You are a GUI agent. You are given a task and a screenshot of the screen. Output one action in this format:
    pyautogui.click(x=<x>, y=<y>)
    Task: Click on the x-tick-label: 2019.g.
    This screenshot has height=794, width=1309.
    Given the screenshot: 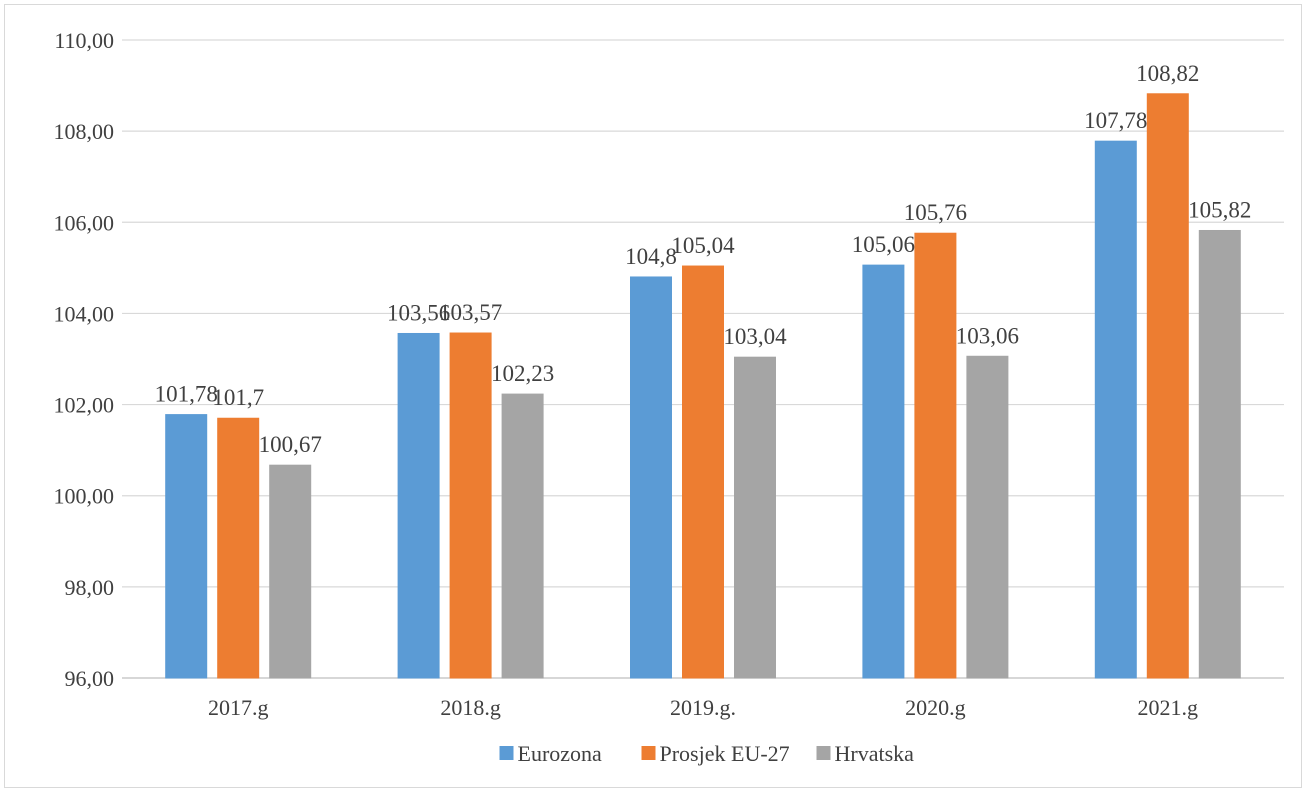 What is the action you would take?
    pyautogui.click(x=703, y=707)
    